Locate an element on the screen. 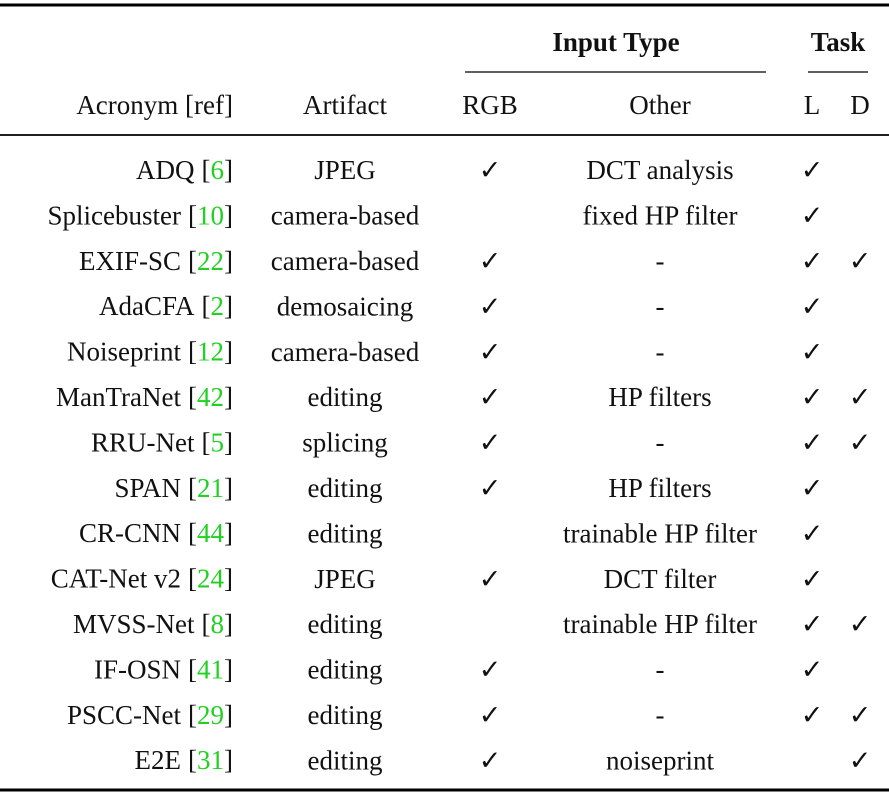 This screenshot has height=795, width=889. ref-number: 29 is located at coordinates (210, 715).